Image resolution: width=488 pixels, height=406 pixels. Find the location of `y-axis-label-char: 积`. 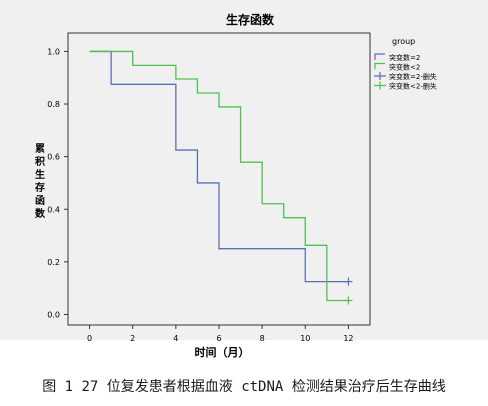

y-axis-label-char: 积 is located at coordinates (40, 161).